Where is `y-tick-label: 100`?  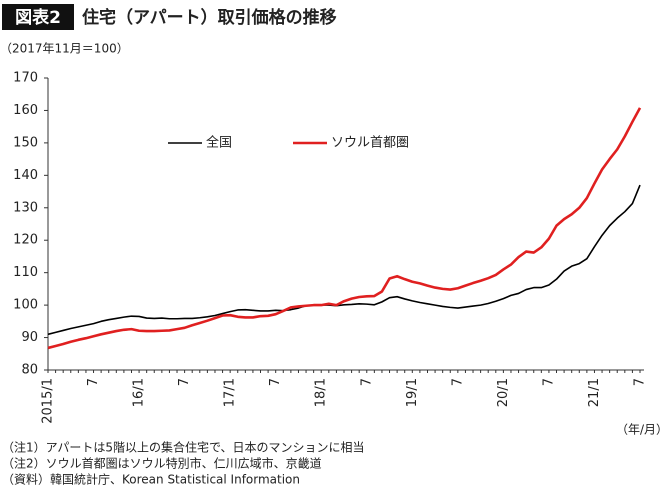 y-tick-label: 100 is located at coordinates (25, 305).